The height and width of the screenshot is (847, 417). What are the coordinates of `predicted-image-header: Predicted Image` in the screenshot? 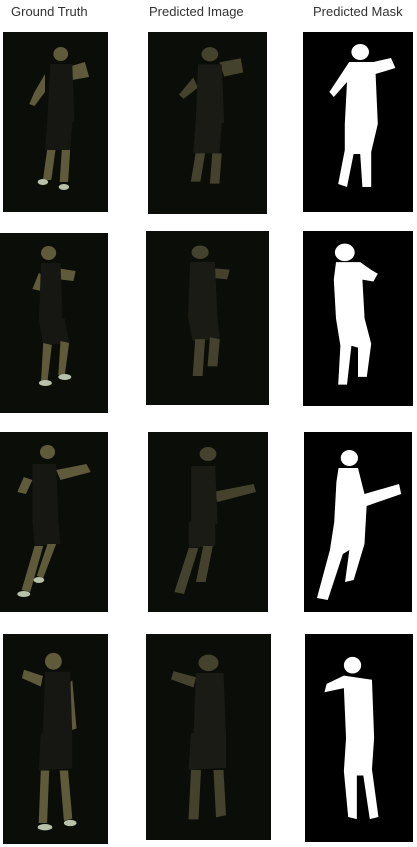 It's located at (196, 11).